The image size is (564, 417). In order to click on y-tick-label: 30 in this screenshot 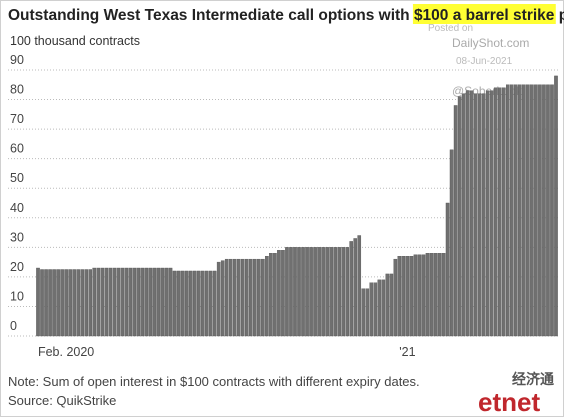, I will do `click(17, 237)`.